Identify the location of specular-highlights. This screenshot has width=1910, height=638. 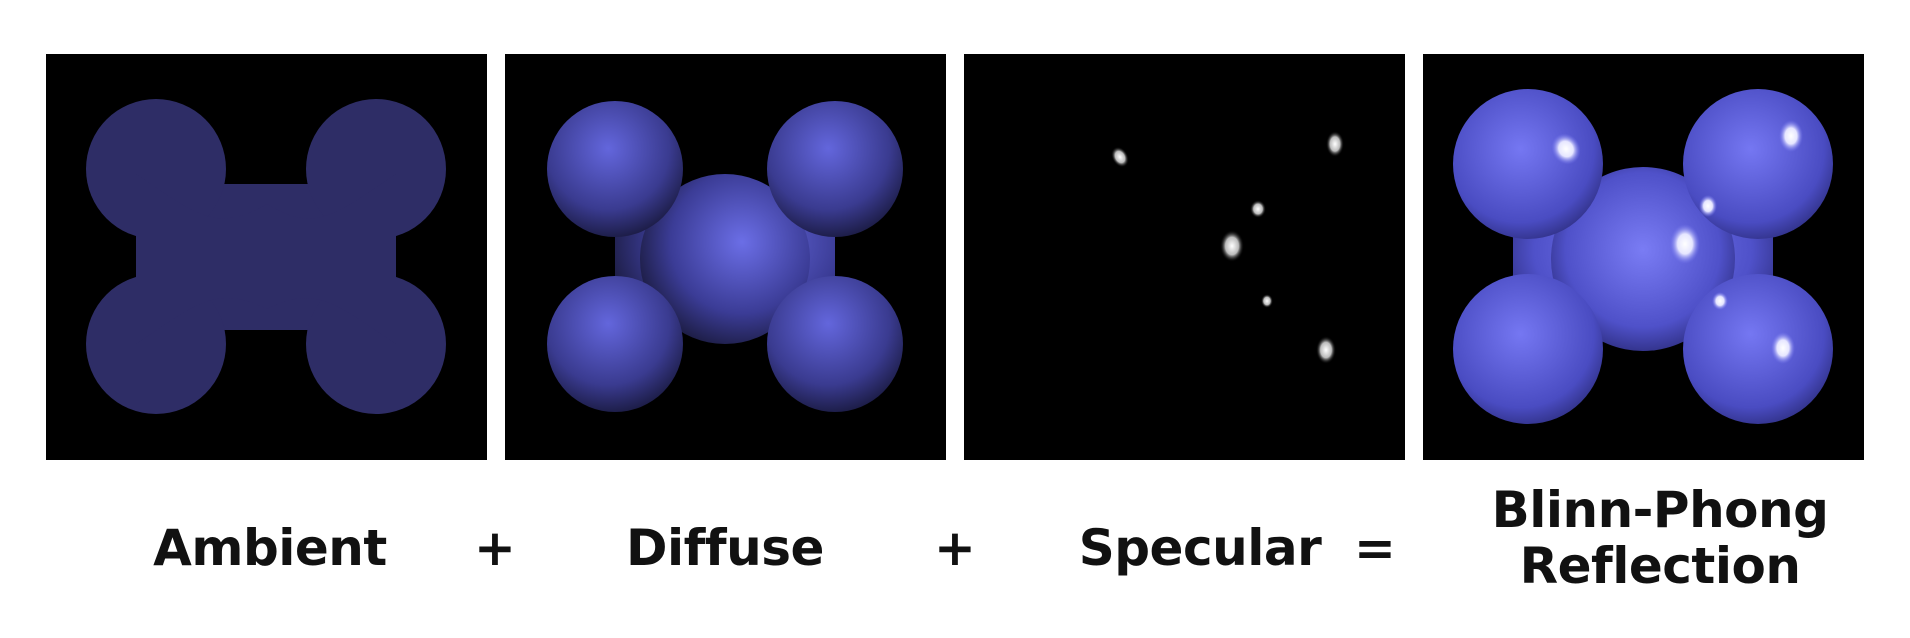
(1227, 247).